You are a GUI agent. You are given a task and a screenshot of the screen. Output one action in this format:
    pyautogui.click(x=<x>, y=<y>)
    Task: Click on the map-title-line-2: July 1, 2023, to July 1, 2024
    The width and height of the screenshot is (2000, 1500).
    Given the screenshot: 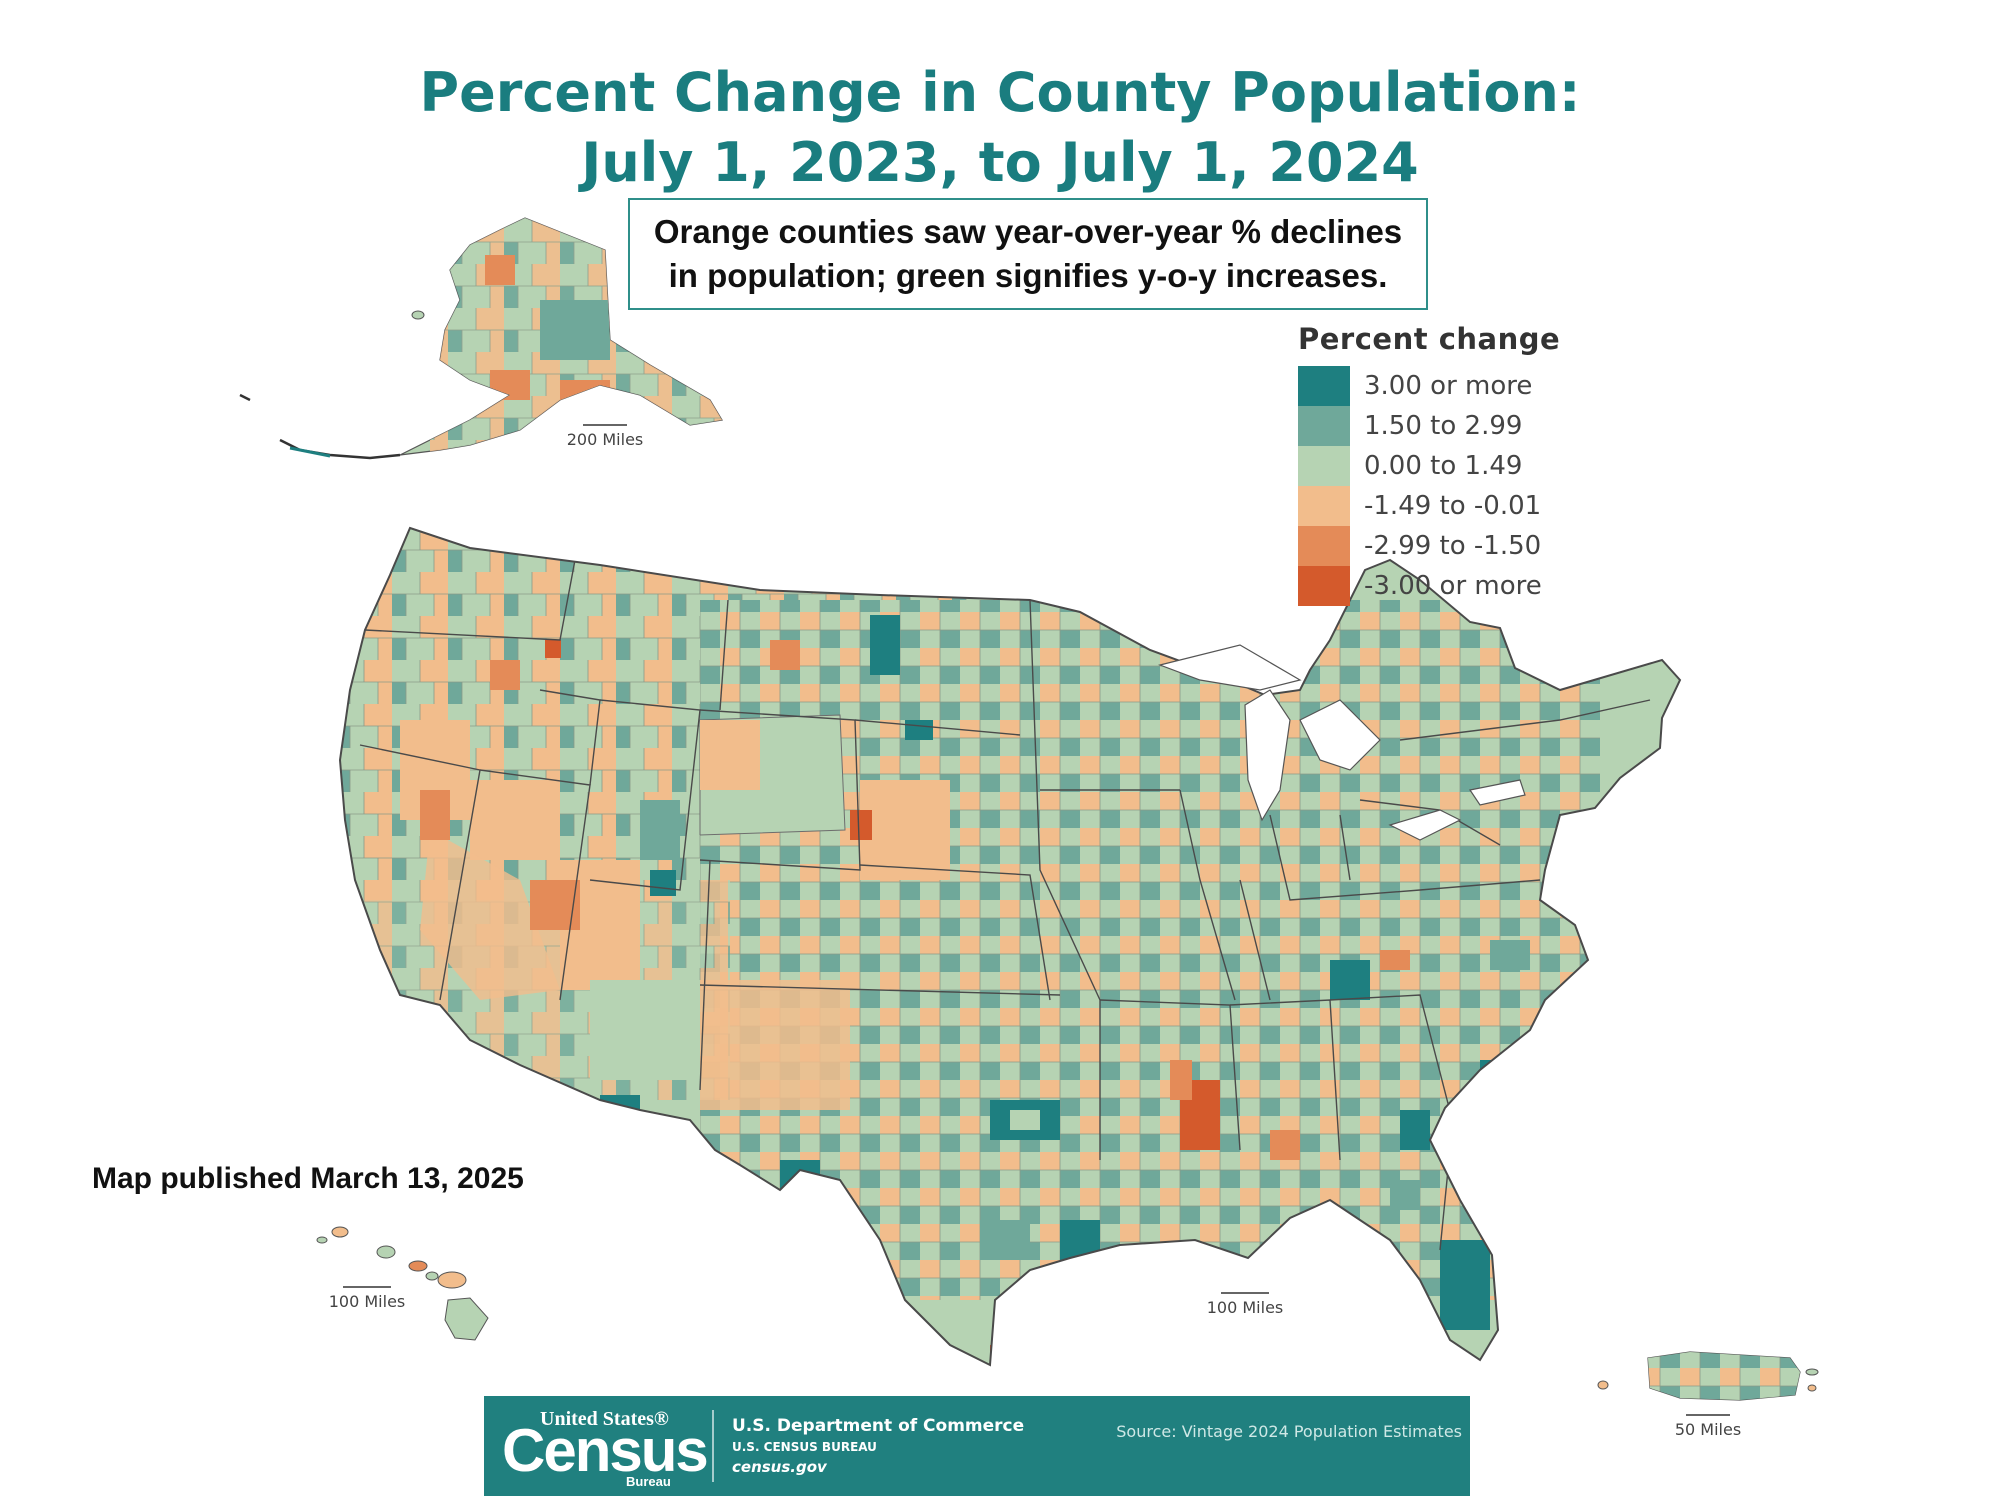 What is the action you would take?
    pyautogui.click(x=1000, y=162)
    